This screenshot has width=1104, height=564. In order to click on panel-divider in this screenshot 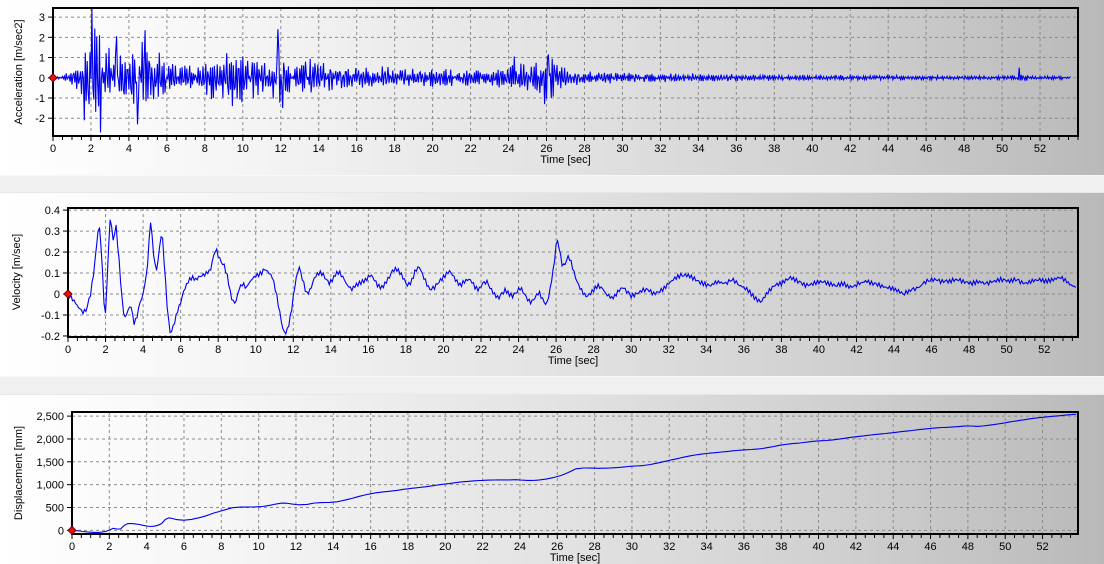, I will do `click(552, 385)`.